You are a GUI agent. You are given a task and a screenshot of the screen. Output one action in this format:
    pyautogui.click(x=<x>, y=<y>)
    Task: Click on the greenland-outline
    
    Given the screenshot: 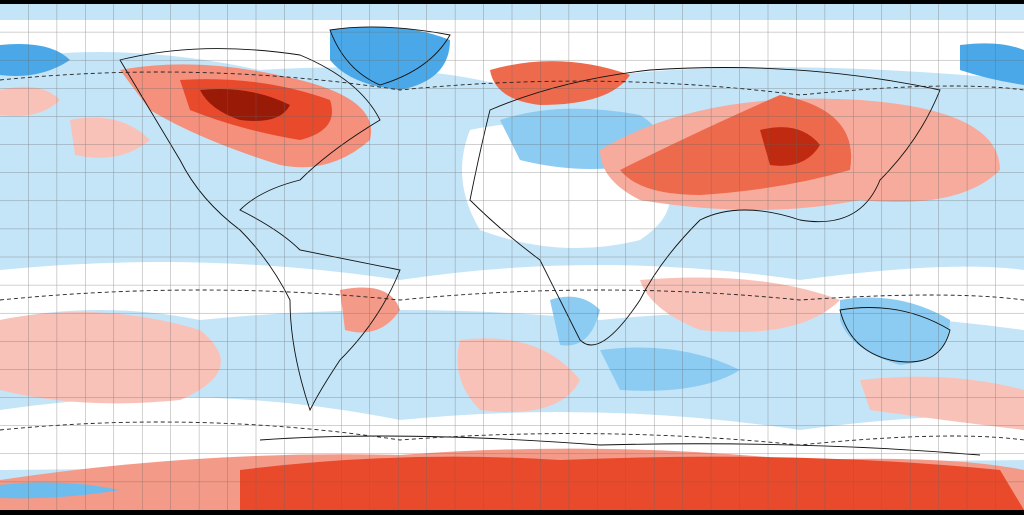 What is the action you would take?
    pyautogui.click(x=390, y=56)
    